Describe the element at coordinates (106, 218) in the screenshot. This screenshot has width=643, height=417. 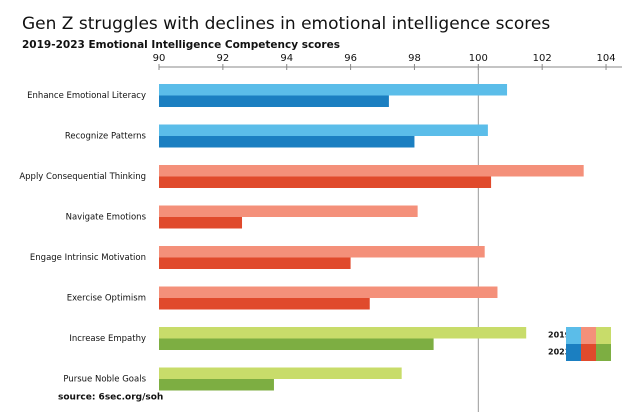
I see `y-tick-label: Navigate Emotions` at that location.